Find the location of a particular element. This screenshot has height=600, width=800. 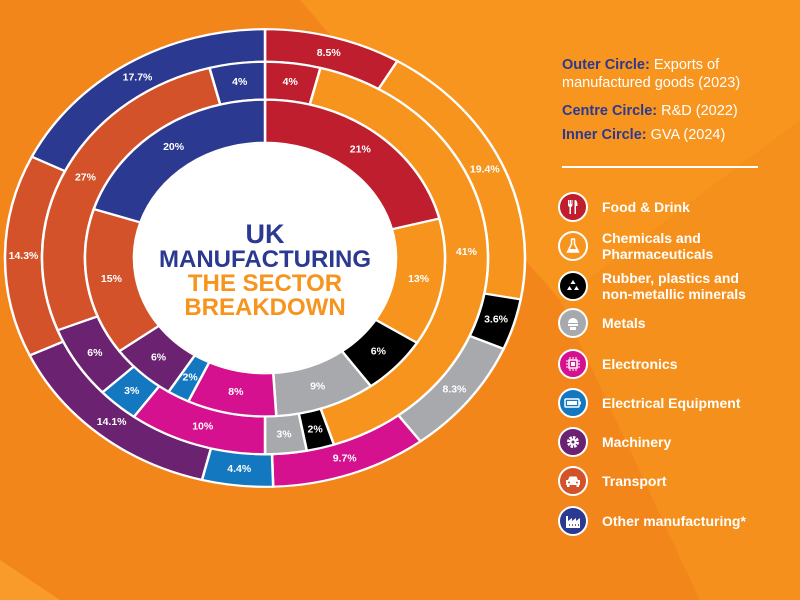

inner-ring-label: 13% is located at coordinates (419, 279).